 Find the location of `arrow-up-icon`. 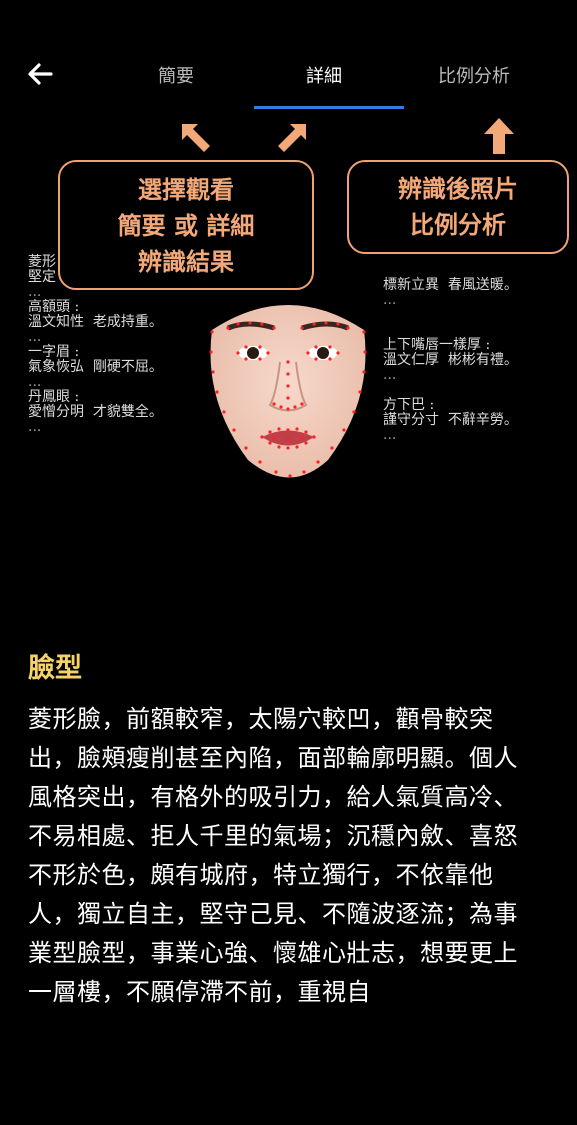

arrow-up-icon is located at coordinates (499, 136).